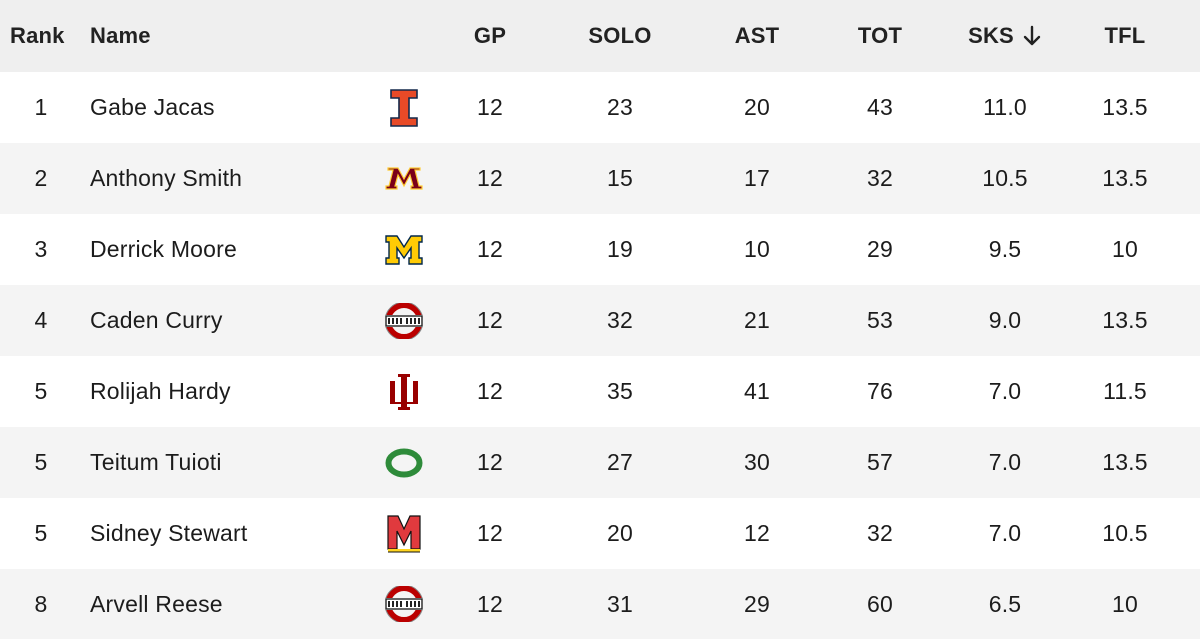 The image size is (1200, 639). What do you see at coordinates (620, 178) in the screenshot?
I see `solo-cell: 15` at bounding box center [620, 178].